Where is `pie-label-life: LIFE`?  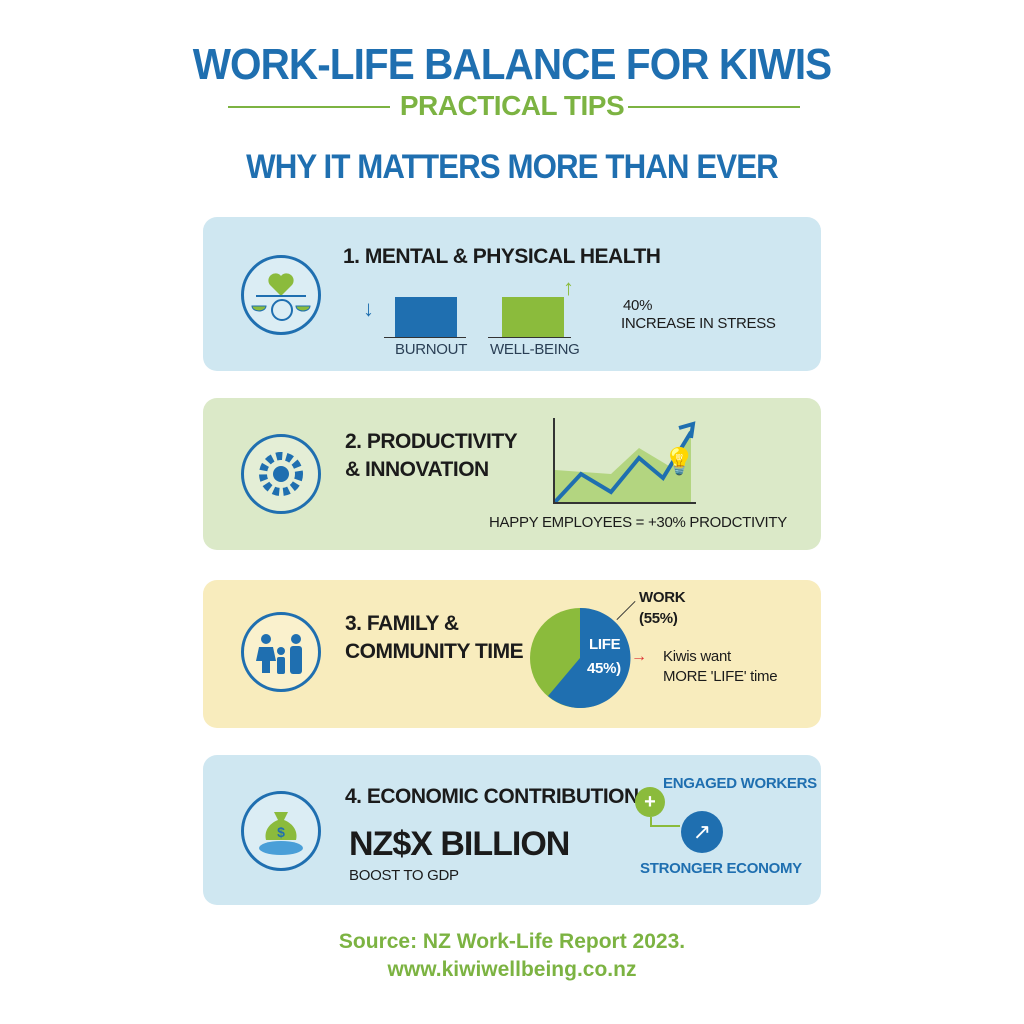 pie-label-life: LIFE is located at coordinates (605, 644).